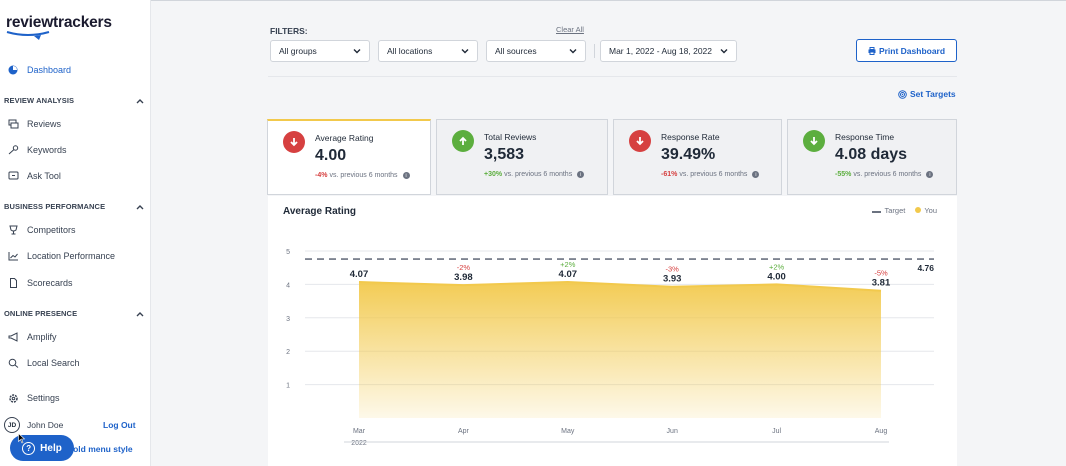 The width and height of the screenshot is (1066, 466). I want to click on top-border, so click(608, 0).